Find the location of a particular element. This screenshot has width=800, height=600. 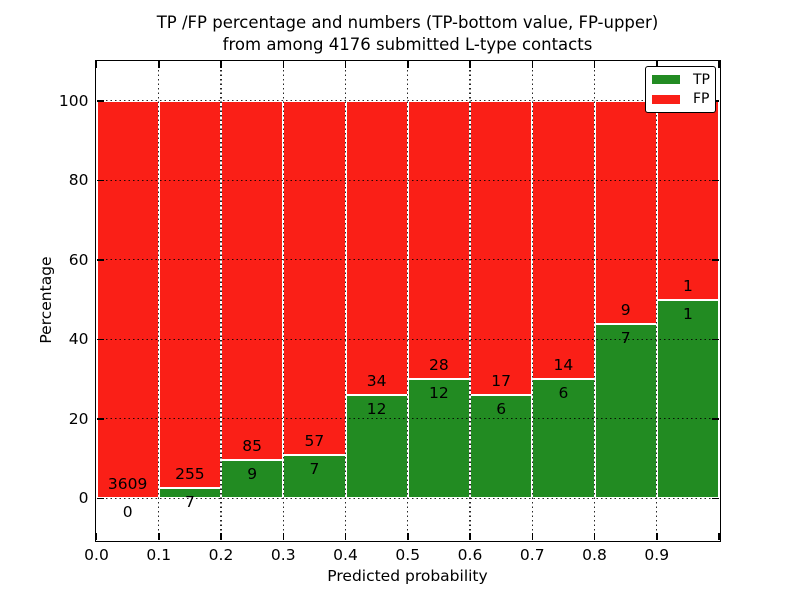

x-tick-label: 0.4 is located at coordinates (345, 555).